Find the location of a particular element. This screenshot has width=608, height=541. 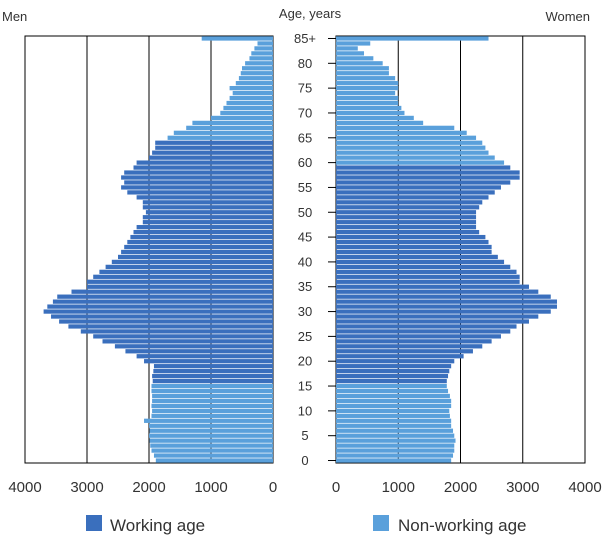

age-tick-label: 80 is located at coordinates (305, 63).